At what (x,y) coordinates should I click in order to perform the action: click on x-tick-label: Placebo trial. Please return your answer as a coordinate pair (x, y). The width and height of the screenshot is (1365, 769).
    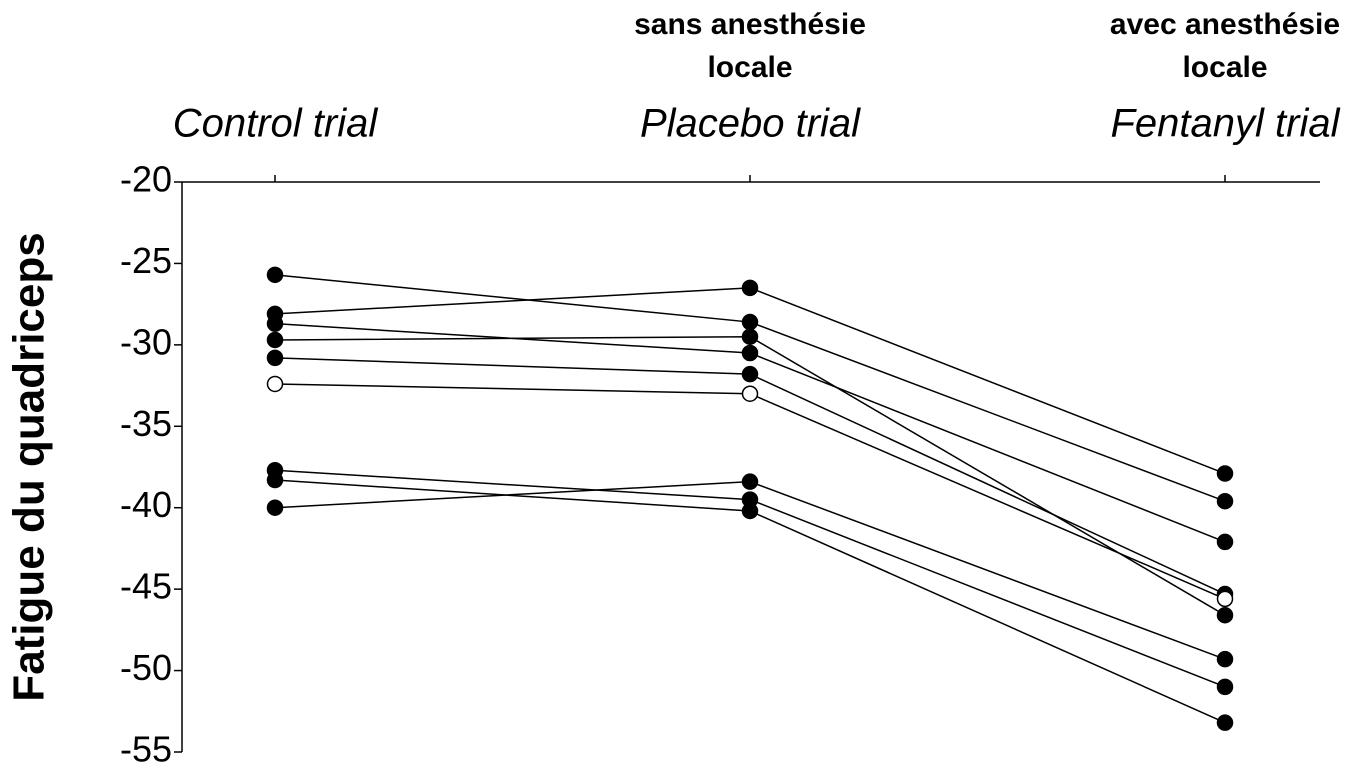
    Looking at the image, I should click on (750, 124).